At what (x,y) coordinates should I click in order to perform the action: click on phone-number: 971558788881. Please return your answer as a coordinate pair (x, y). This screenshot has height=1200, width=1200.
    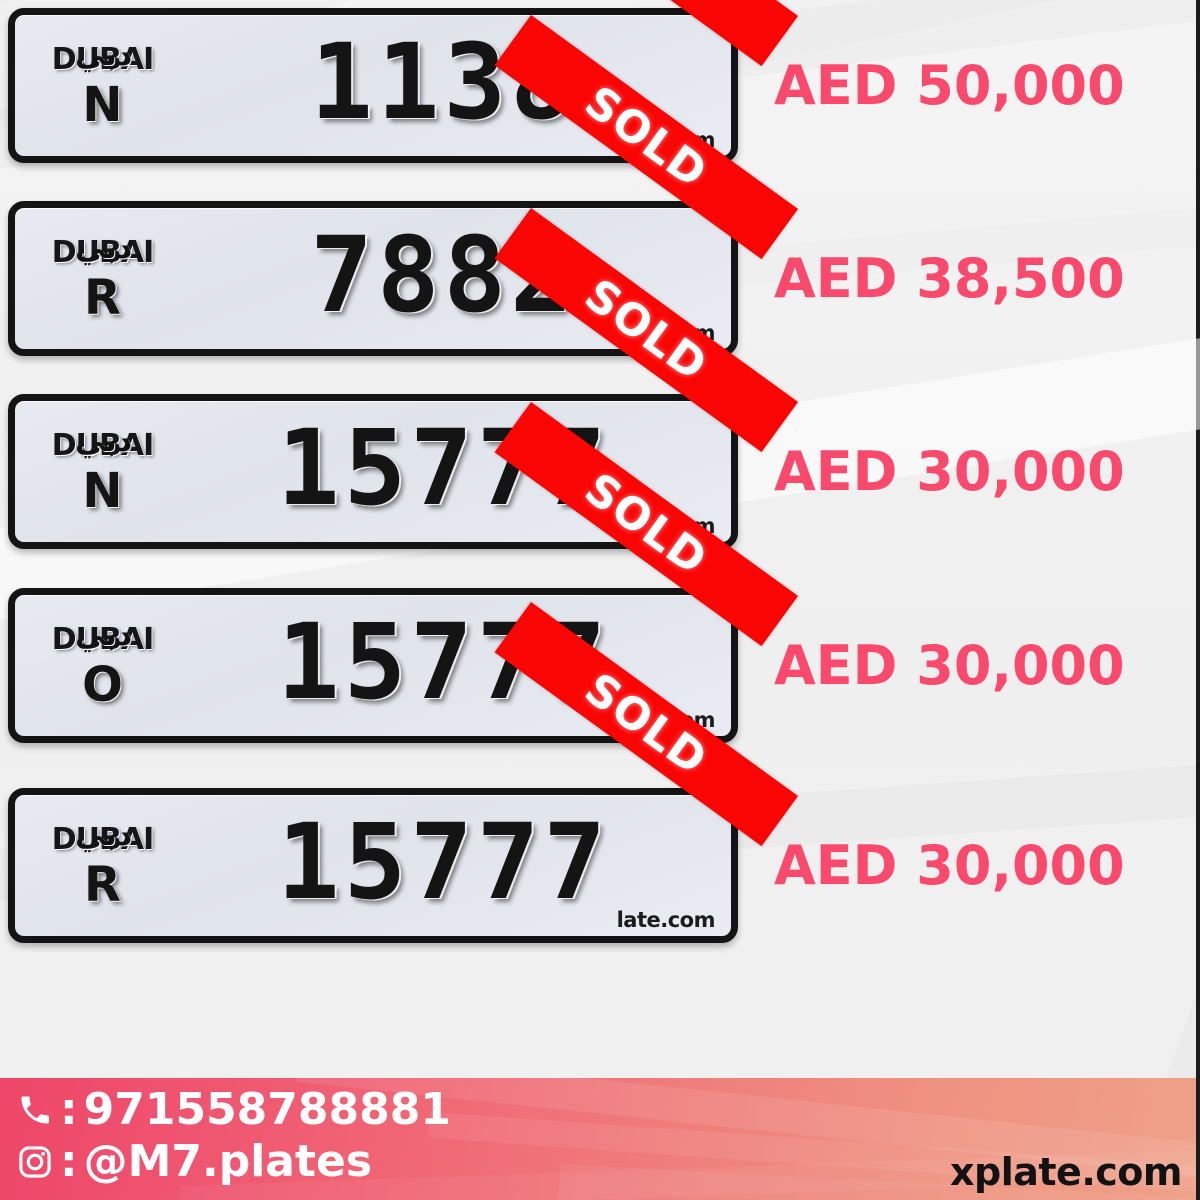
    Looking at the image, I should click on (267, 1109).